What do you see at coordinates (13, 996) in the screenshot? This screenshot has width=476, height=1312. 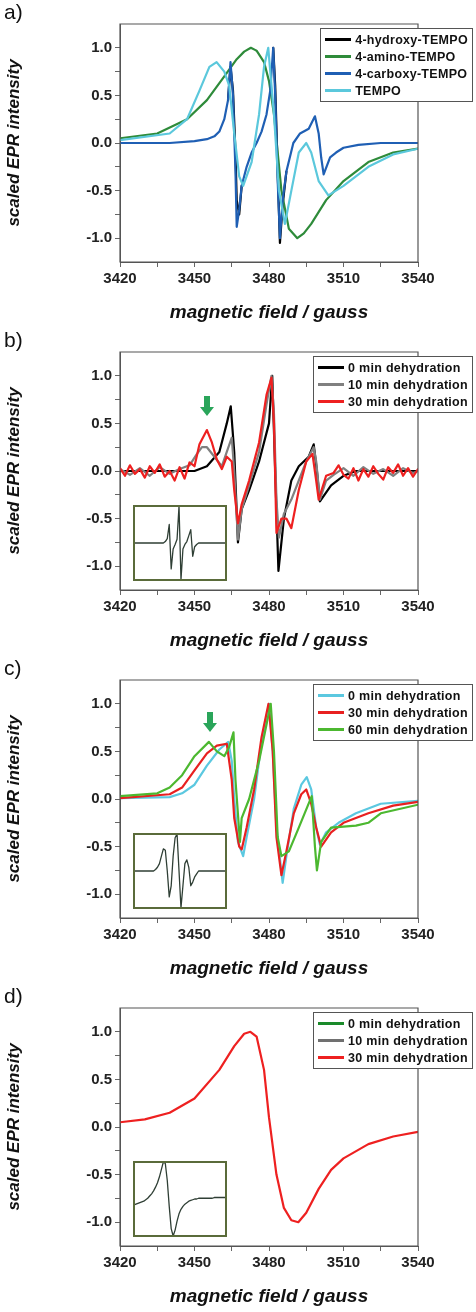 I see `chart-title: d)` at bounding box center [13, 996].